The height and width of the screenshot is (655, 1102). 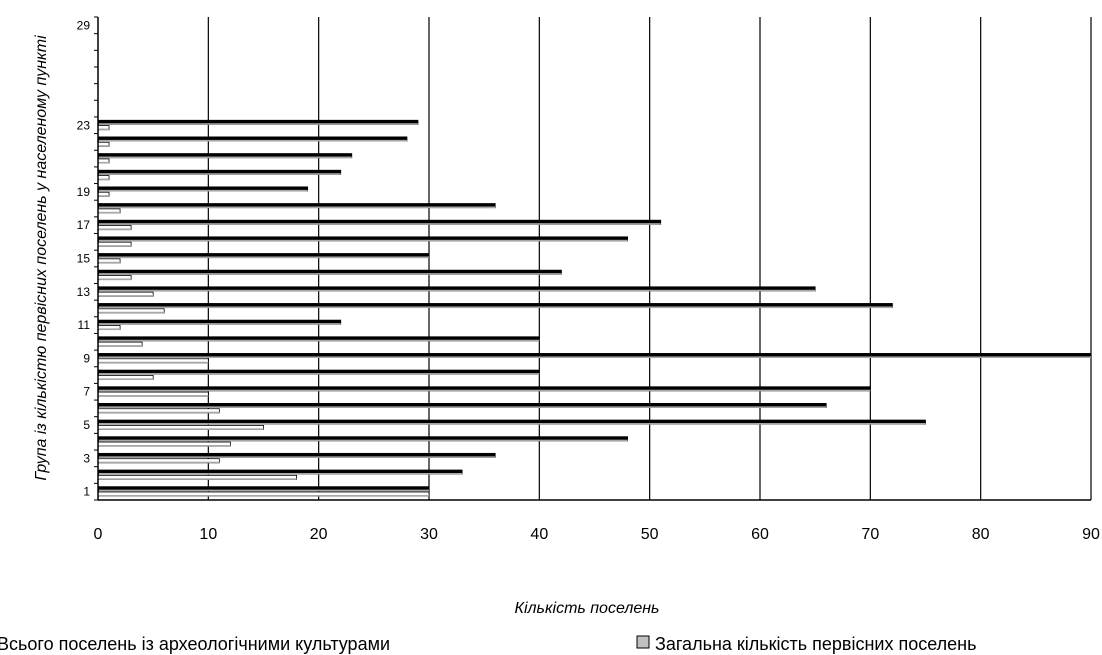 What do you see at coordinates (84, 325) in the screenshot?
I see `y-tick-label: 11` at bounding box center [84, 325].